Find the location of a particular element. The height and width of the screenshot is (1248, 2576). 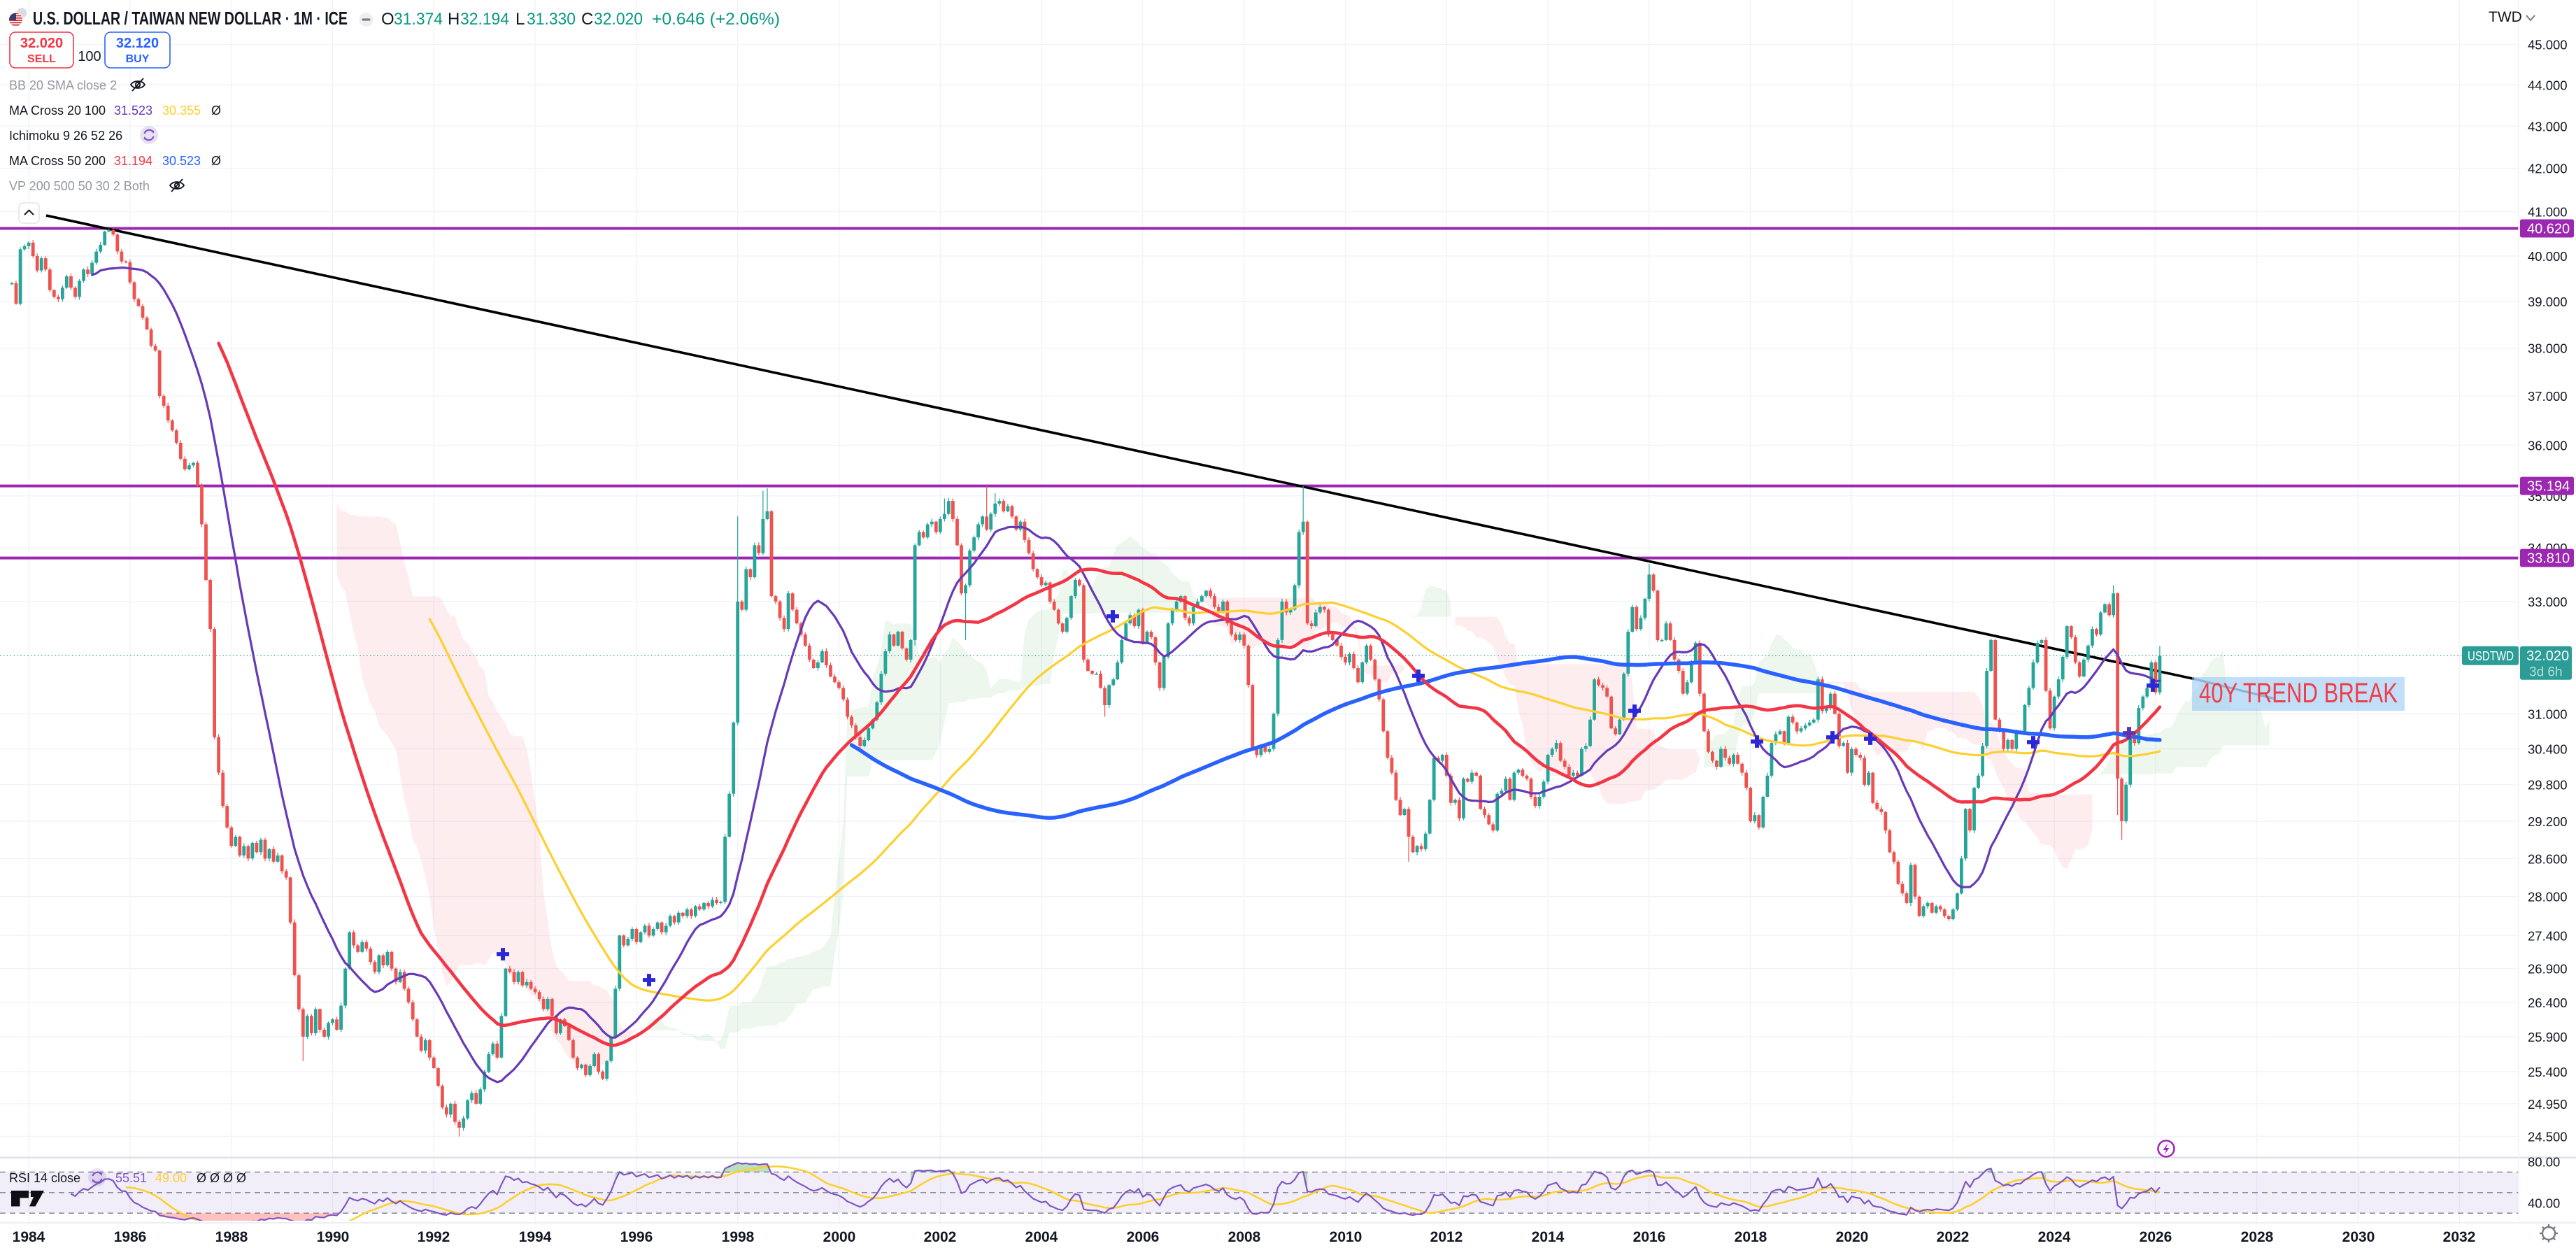

svg-text: TWD is located at coordinates (2505, 17).